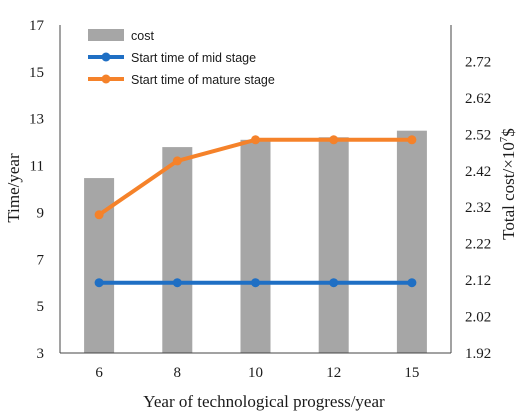 This screenshot has width=526, height=417. Describe the element at coordinates (36, 73) in the screenshot. I see `left-tick-label: 15` at that location.